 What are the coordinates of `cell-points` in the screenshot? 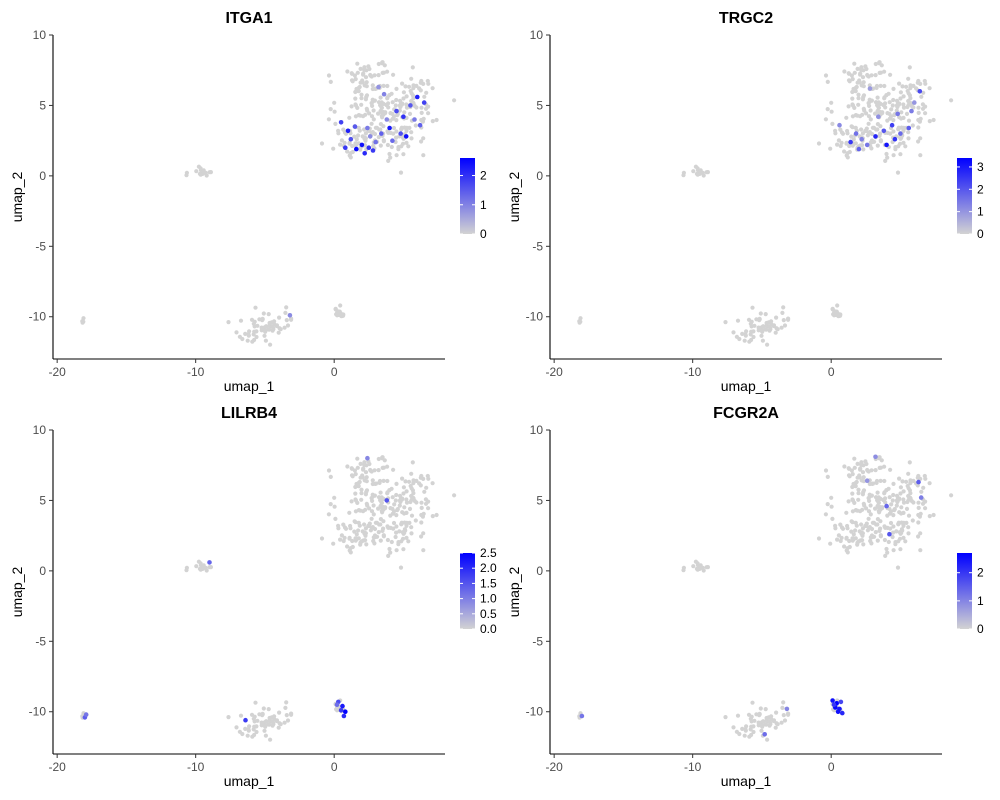 It's located at (765, 598).